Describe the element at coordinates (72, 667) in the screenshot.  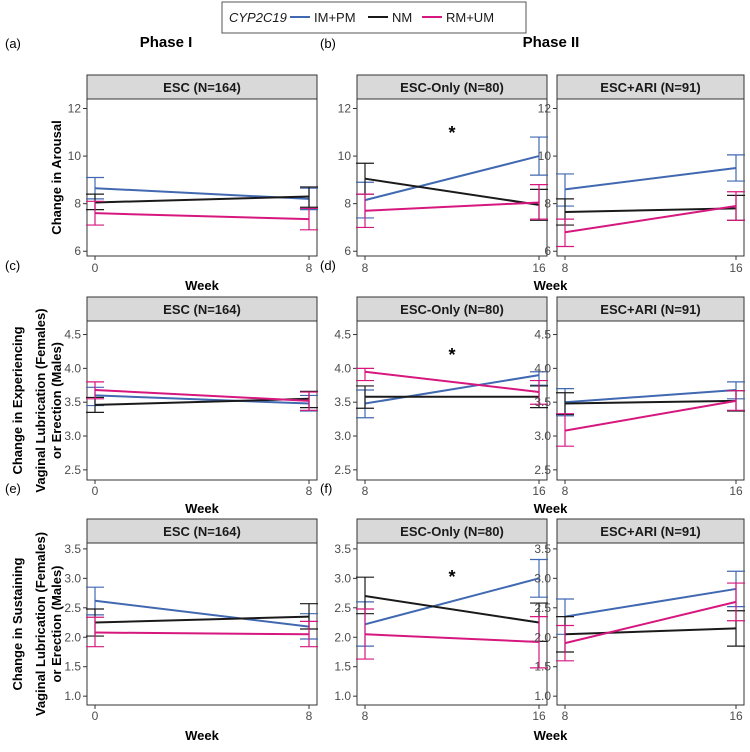
I see `panel-3-esc-n-164-ytick-label-1: 1.5` at that location.